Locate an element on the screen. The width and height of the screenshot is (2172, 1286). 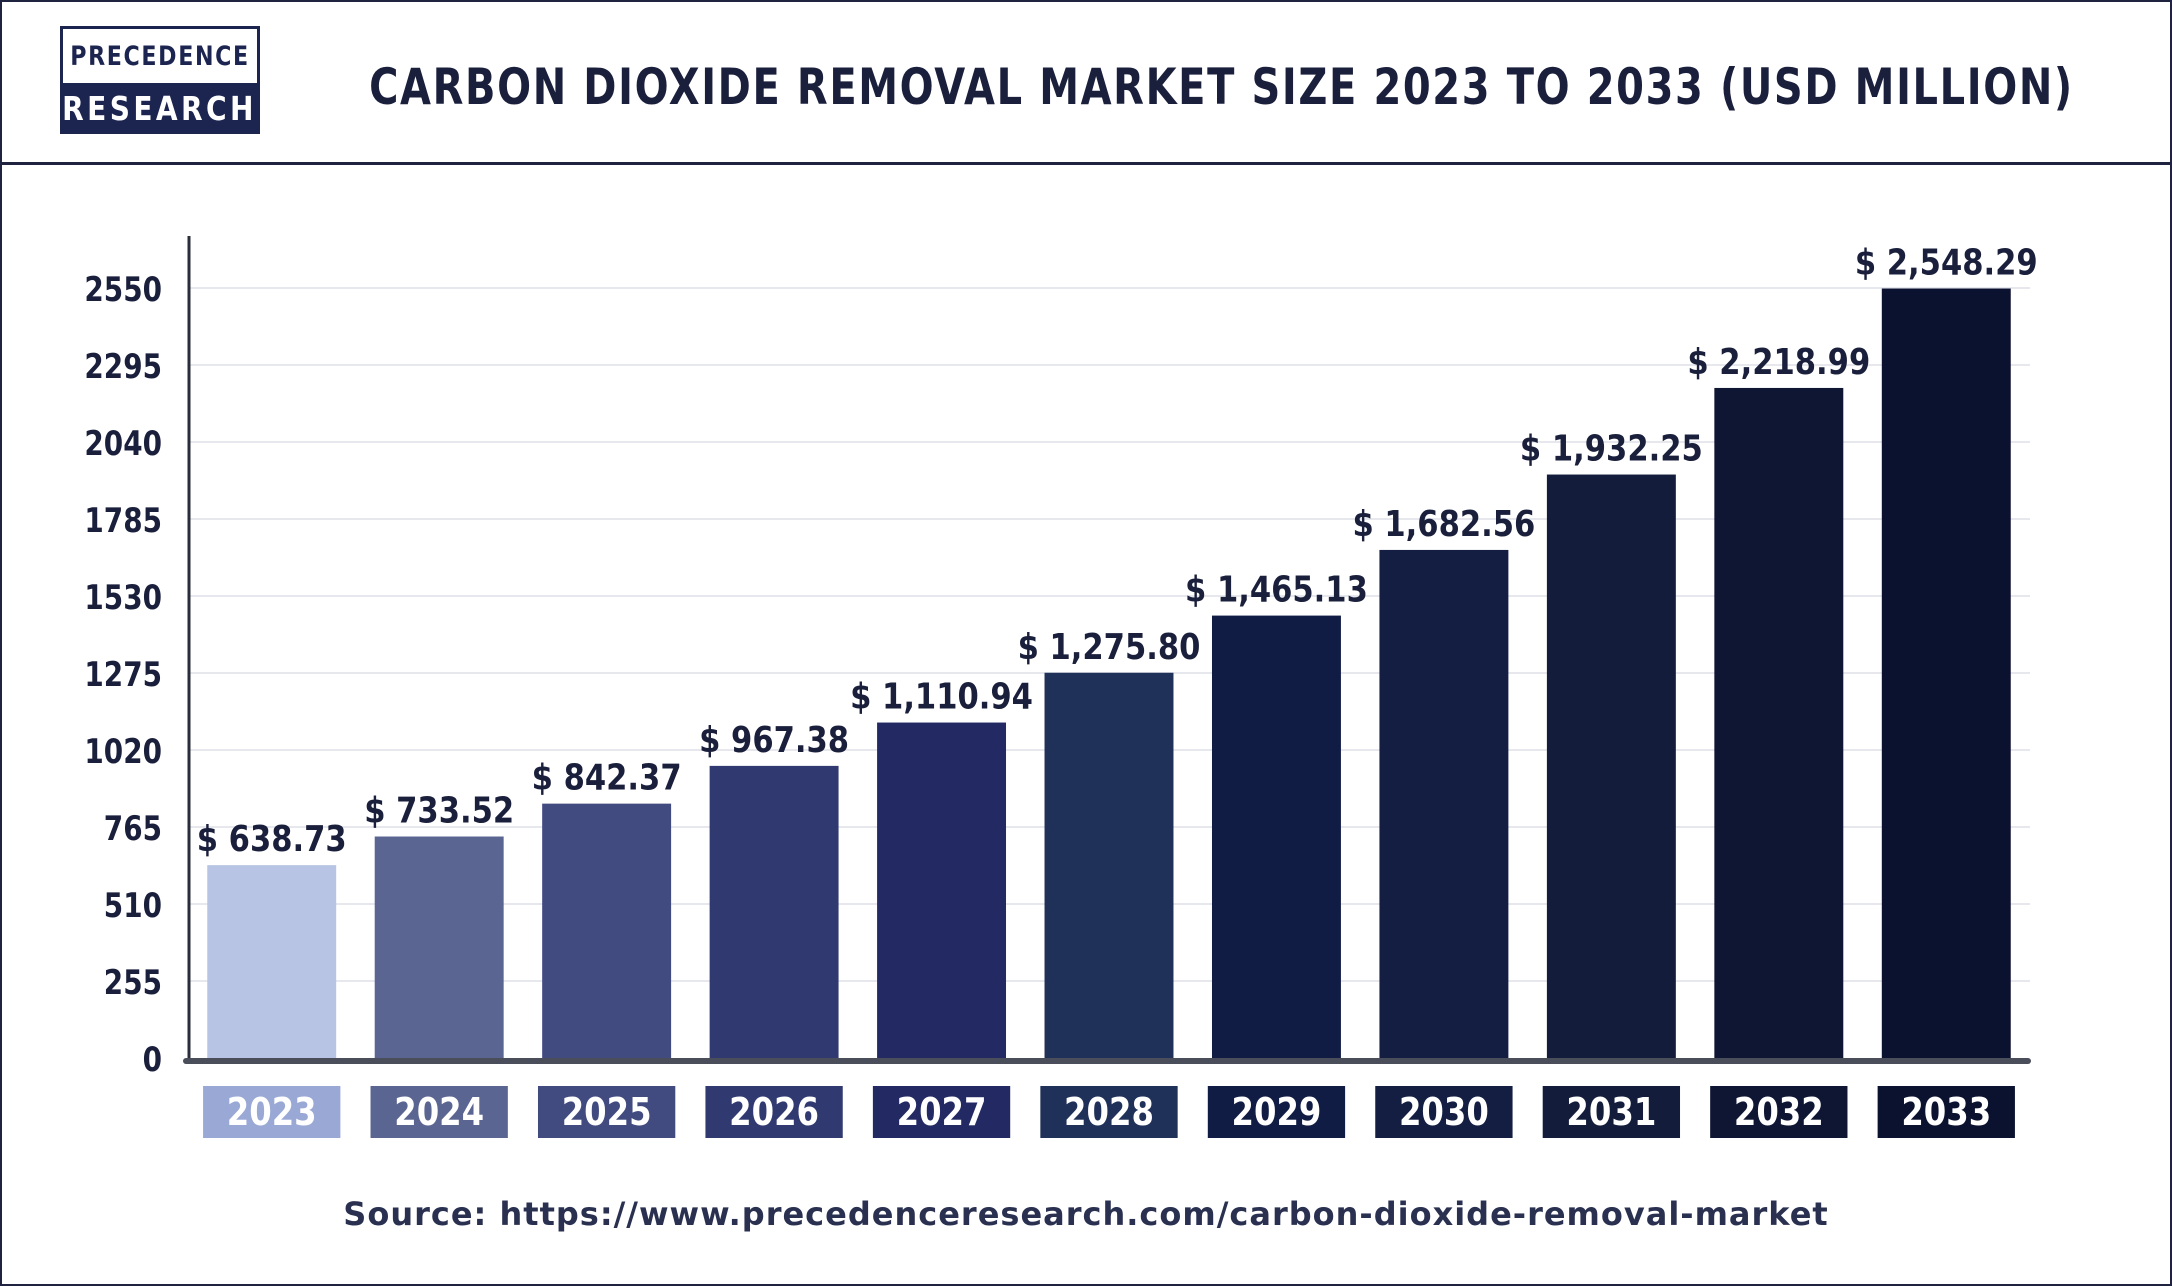
y-tick-label: 510 is located at coordinates (133, 905).